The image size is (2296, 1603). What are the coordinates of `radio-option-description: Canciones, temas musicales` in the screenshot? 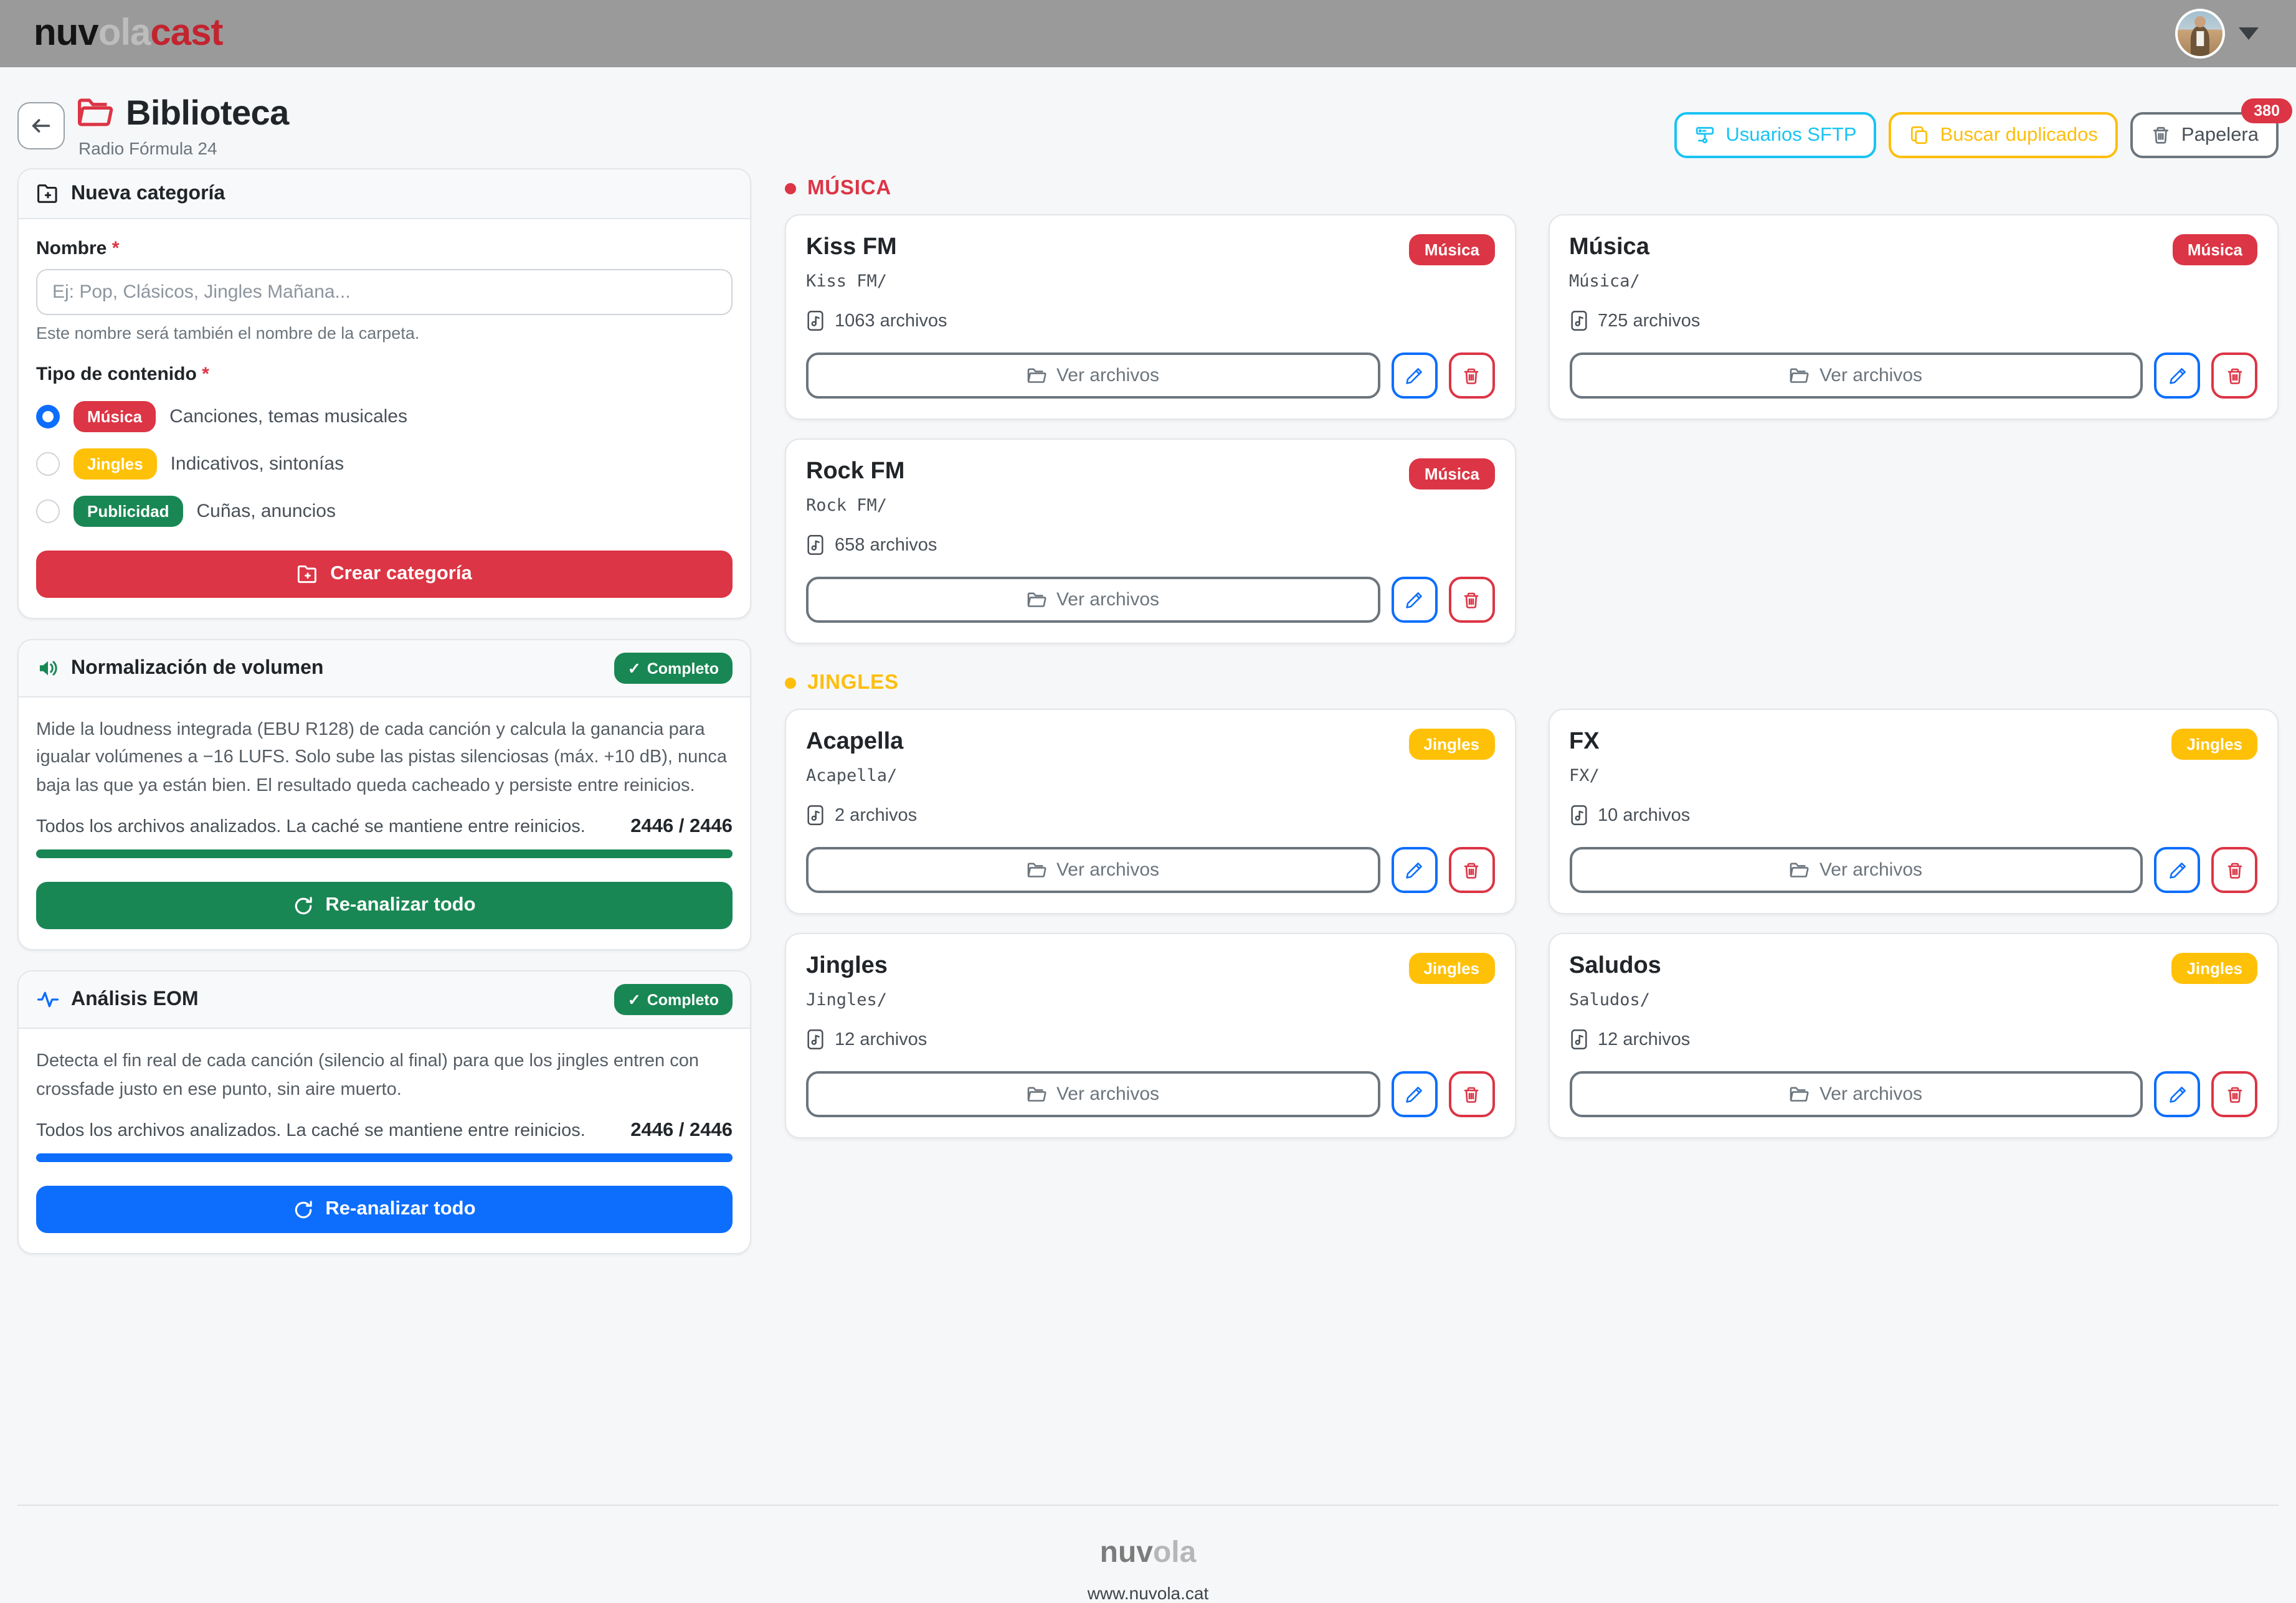 It's located at (288, 416).